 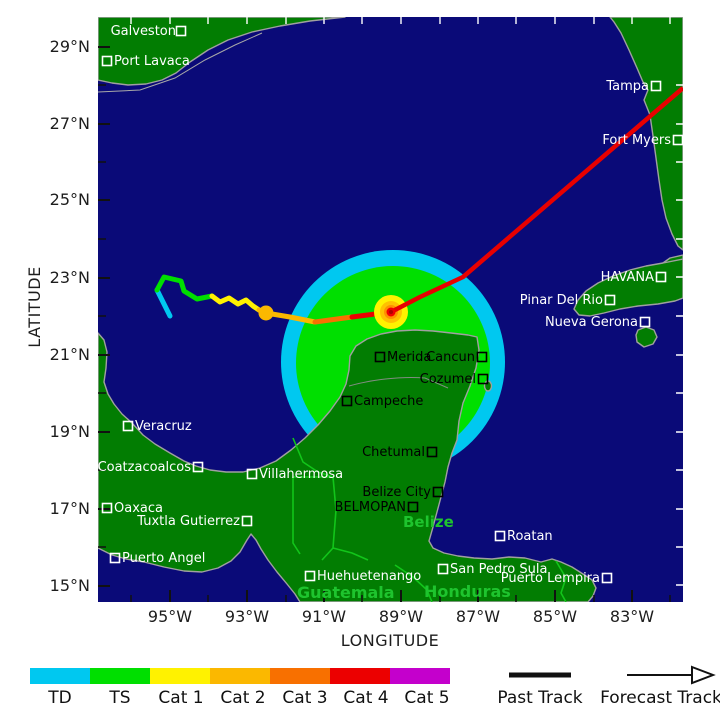 I want to click on city-fort-myers: Fort Myers, so click(x=642, y=140).